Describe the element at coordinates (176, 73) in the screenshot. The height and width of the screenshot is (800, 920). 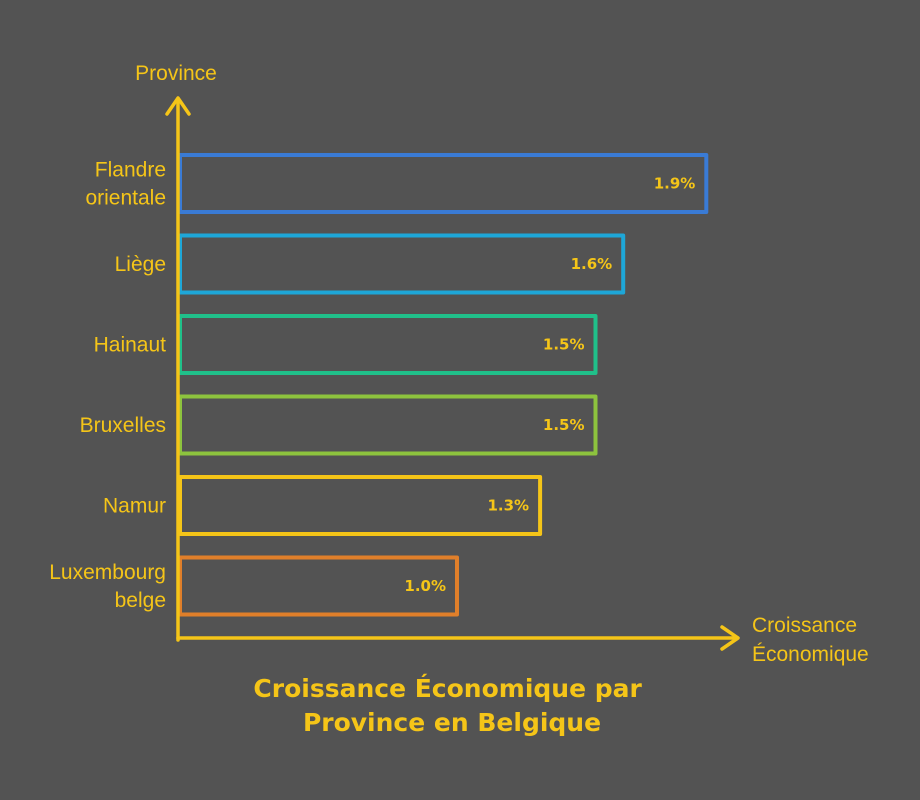
I see `y-axis-title: Province` at that location.